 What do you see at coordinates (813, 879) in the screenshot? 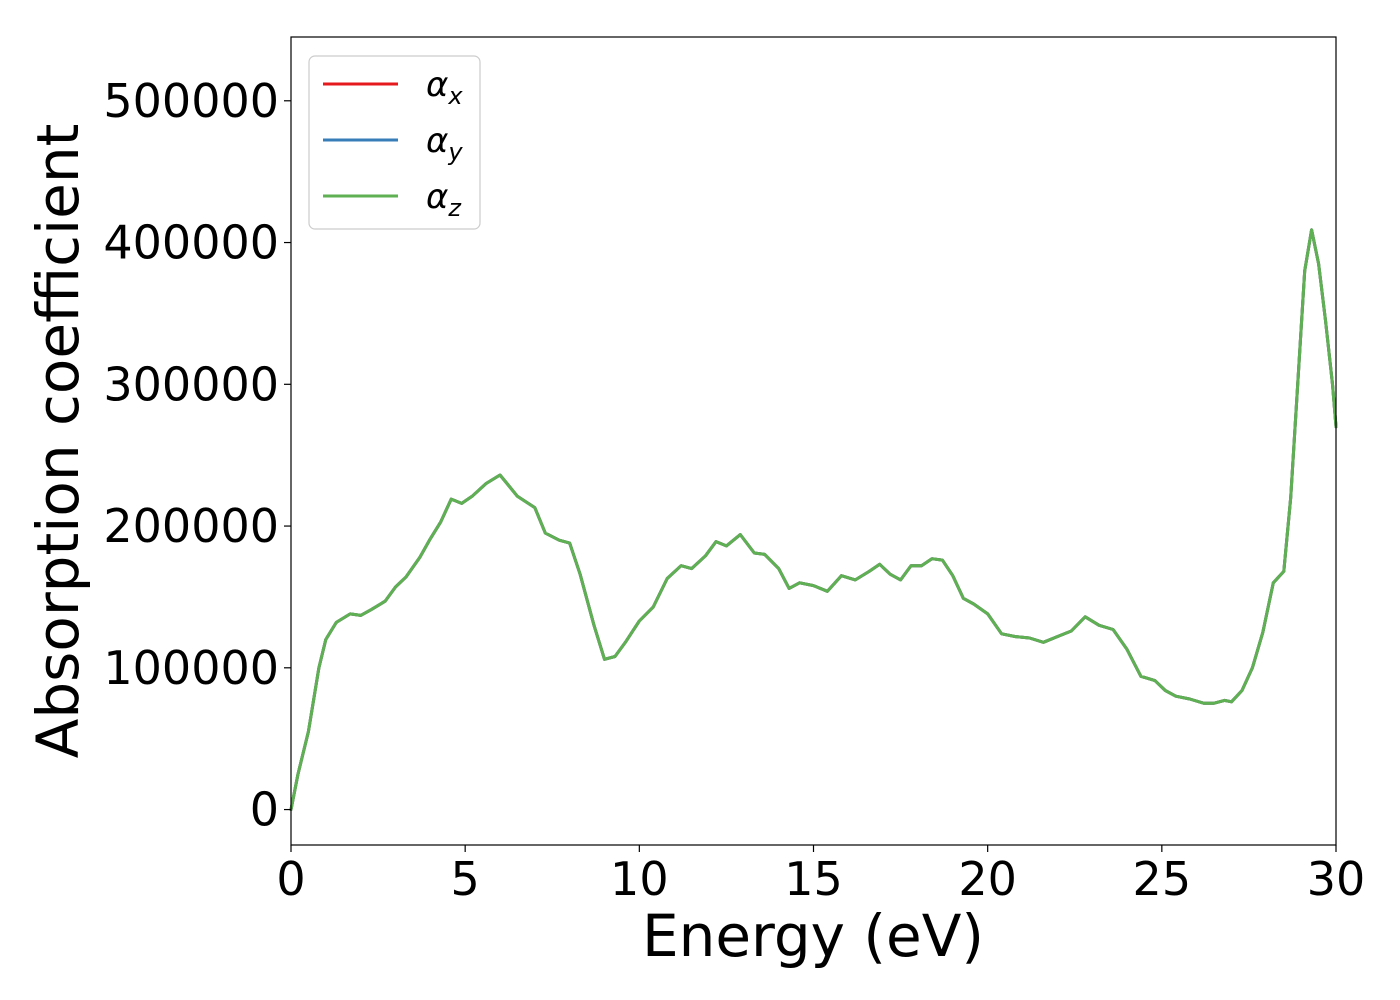
I see `x-tick-label: 15` at bounding box center [813, 879].